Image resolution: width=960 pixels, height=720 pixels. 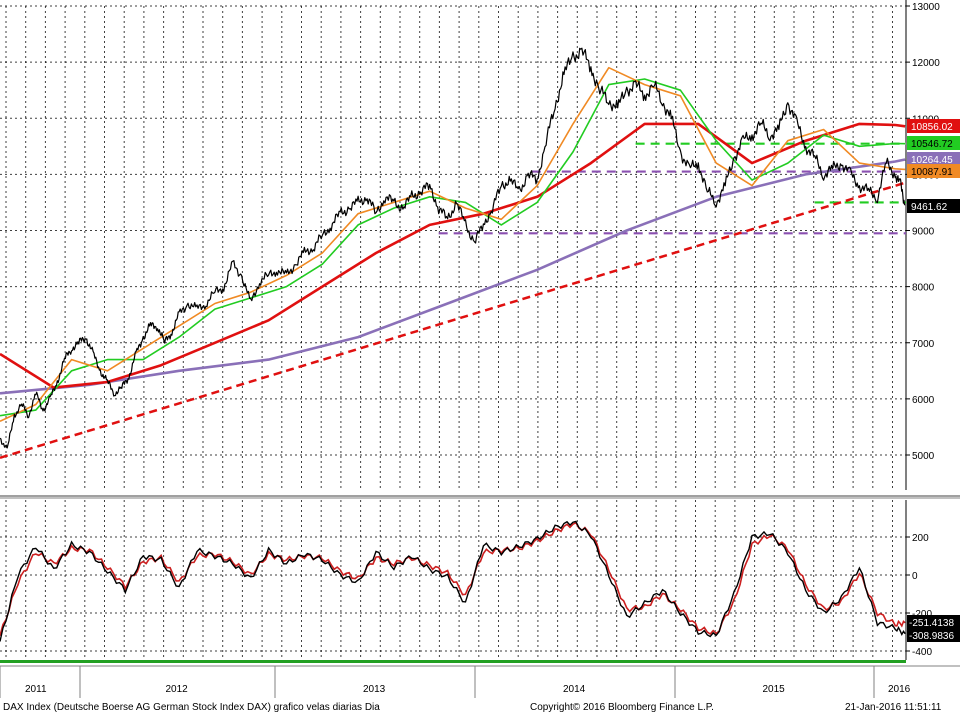 I want to click on main-y-tick-label: 13000, so click(x=926, y=7).